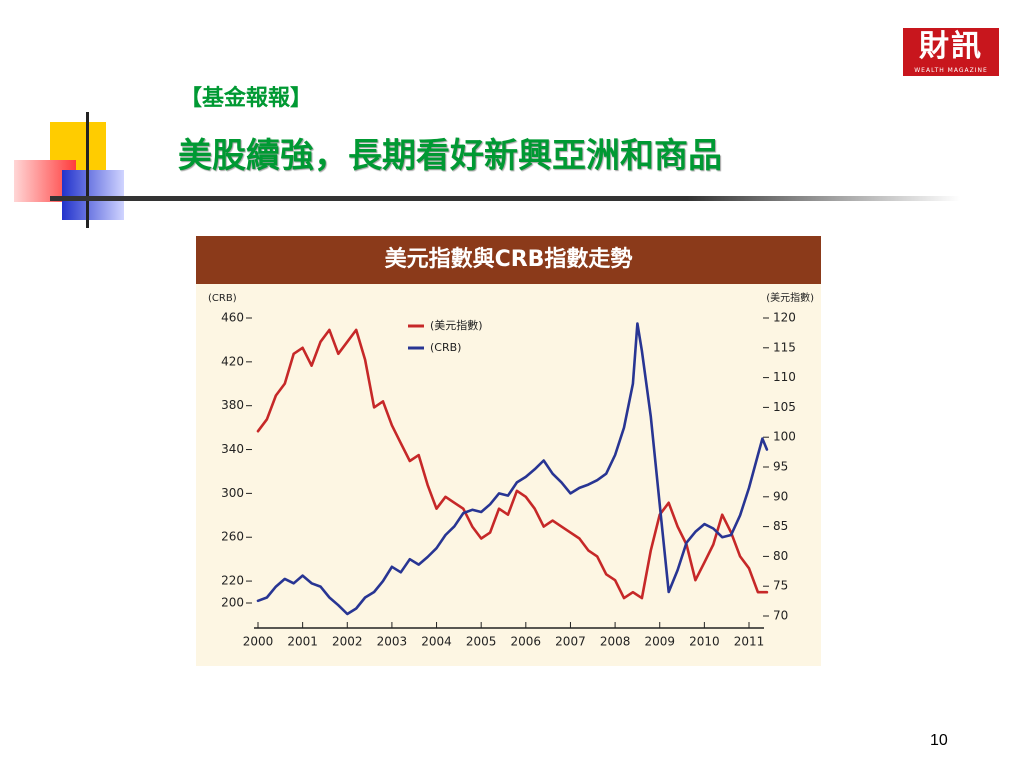 The image size is (1024, 768). I want to click on left-tick-label: 340, so click(232, 449).